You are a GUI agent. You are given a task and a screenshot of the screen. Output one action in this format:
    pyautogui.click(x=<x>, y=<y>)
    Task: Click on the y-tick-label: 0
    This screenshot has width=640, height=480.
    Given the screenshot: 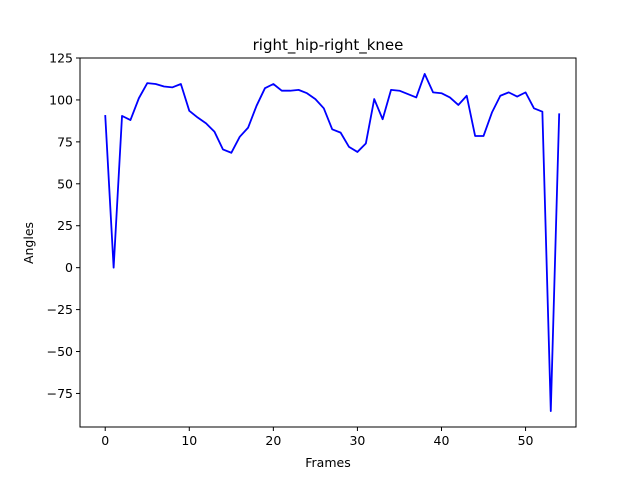 What is the action you would take?
    pyautogui.click(x=69, y=267)
    